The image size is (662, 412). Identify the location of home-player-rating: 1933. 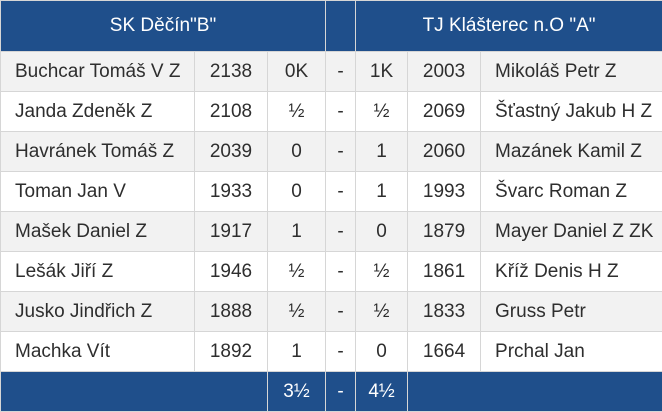
(231, 192).